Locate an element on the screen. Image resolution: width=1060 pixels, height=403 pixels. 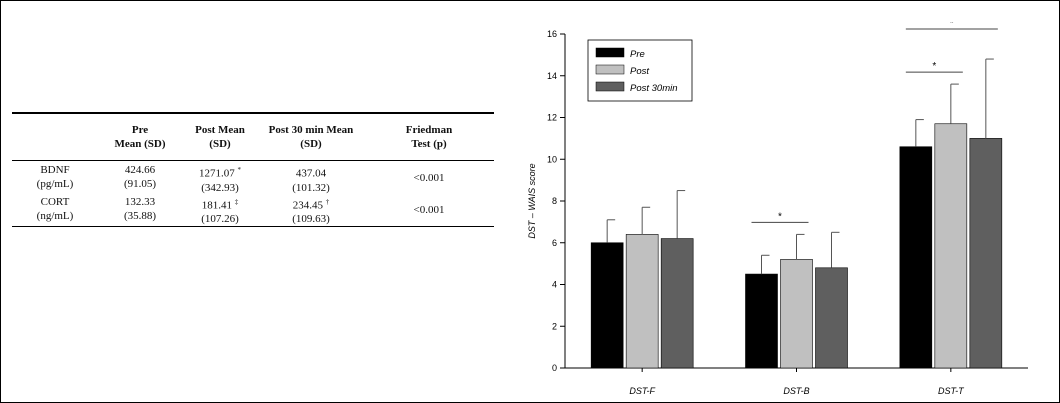
x-tick-label: DST-B is located at coordinates (796, 391).